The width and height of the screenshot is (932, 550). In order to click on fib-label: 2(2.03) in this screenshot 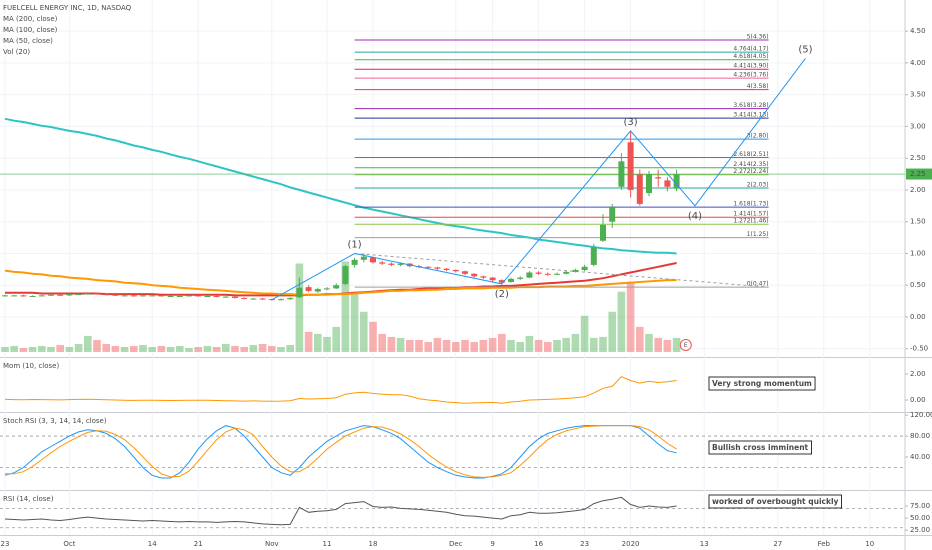, I will do `click(758, 185)`.